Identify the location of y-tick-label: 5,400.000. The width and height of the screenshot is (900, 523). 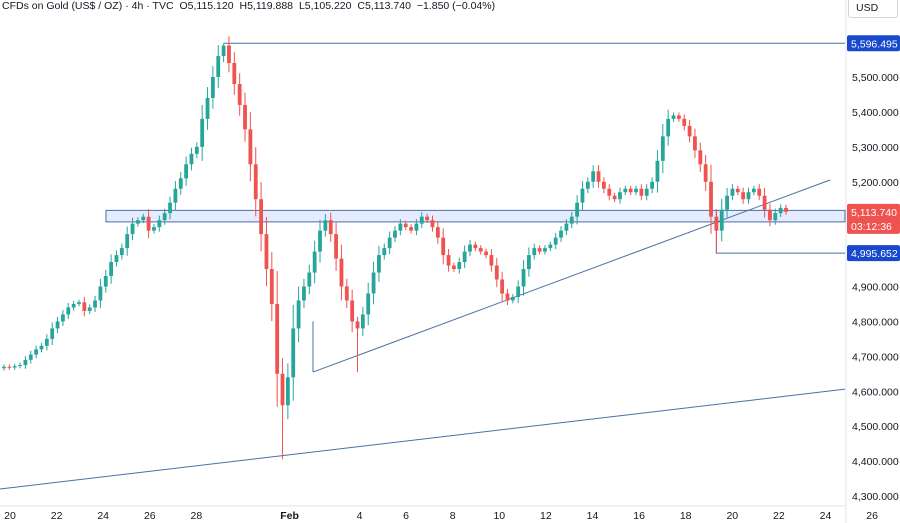
(875, 113).